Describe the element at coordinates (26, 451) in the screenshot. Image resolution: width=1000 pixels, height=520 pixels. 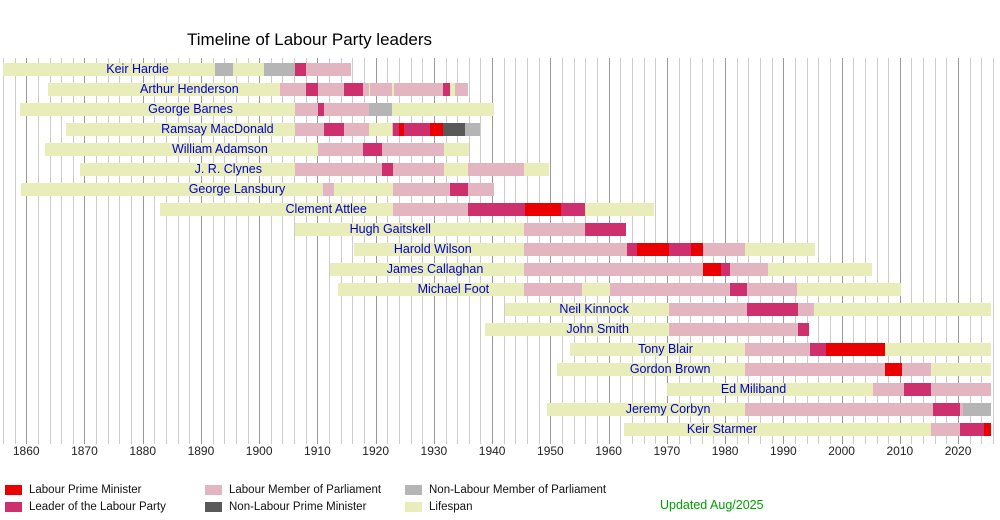
I see `axis-tick-label: 1860` at that location.